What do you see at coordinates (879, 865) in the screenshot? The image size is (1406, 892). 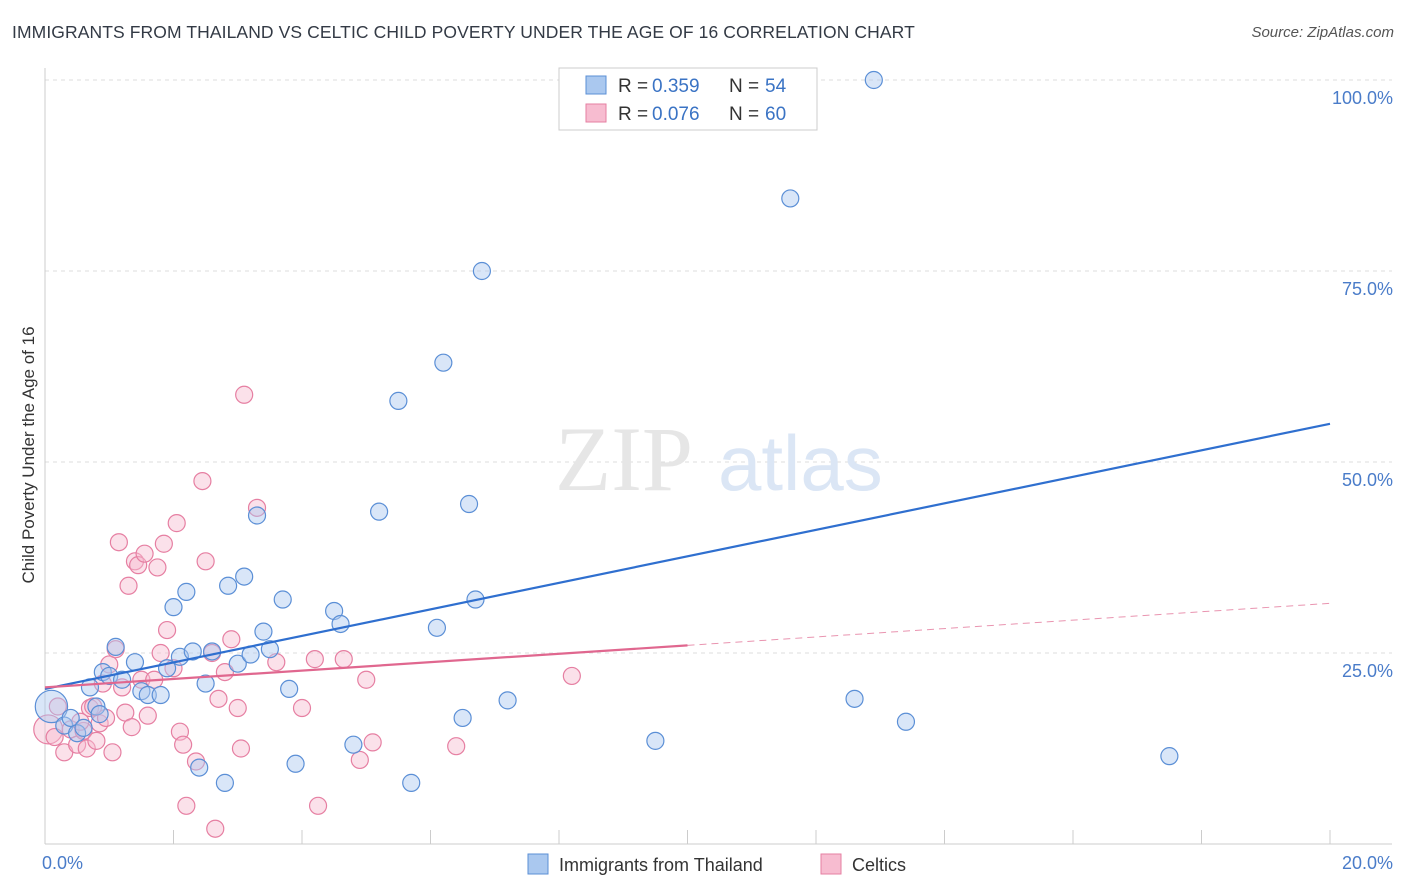 I see `bottom-legend-label-celtic: Celtics` at bounding box center [879, 865].